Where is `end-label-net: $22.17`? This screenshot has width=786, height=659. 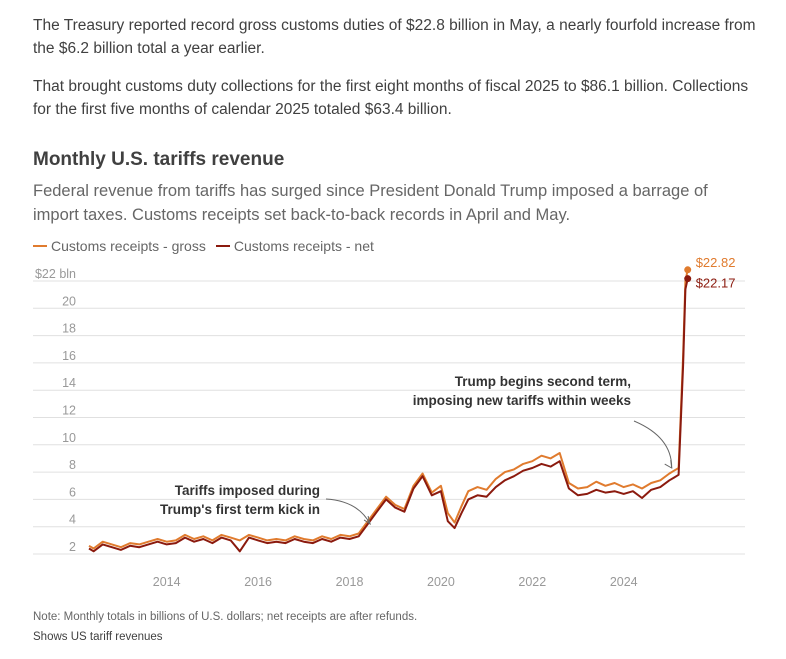
end-label-net: $22.17 is located at coordinates (716, 283).